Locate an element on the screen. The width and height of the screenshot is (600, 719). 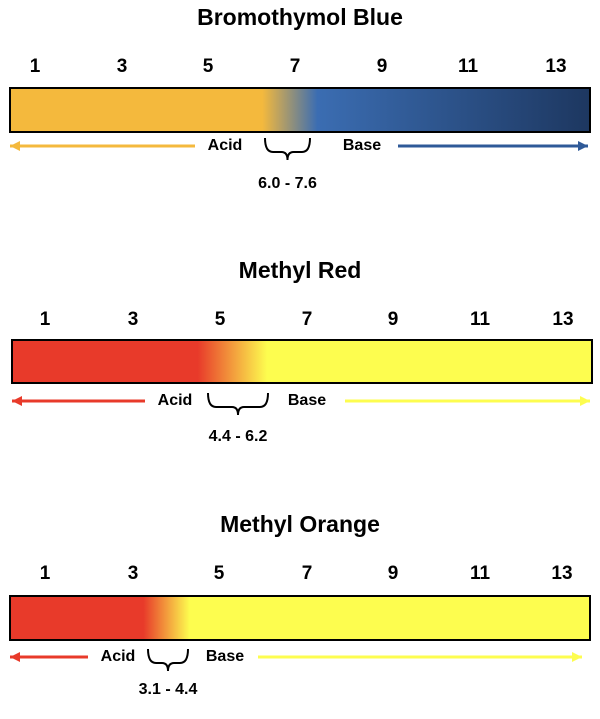
transition-range: 6.0 - 7.6 is located at coordinates (287, 183).